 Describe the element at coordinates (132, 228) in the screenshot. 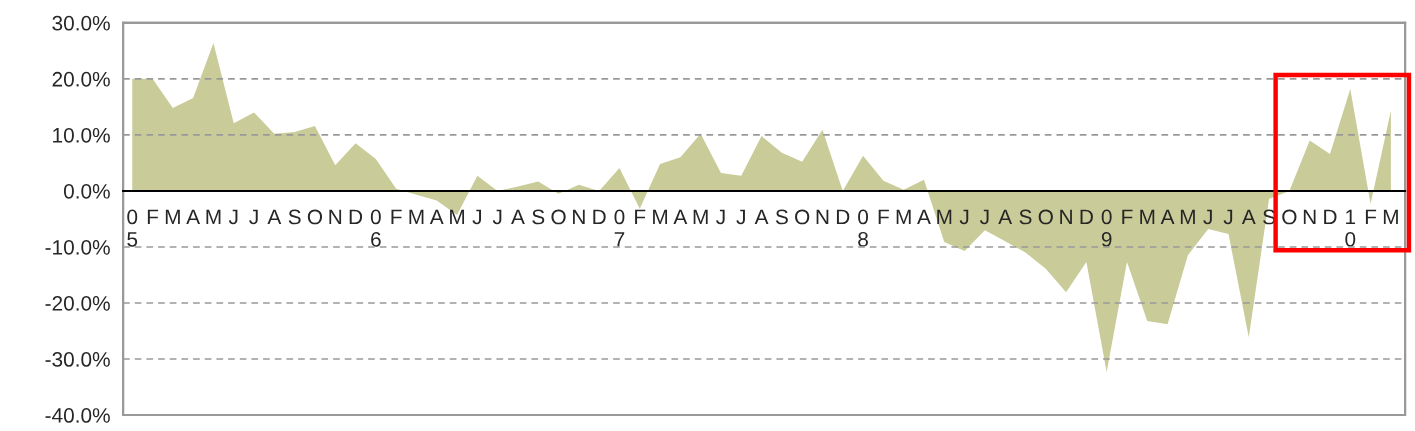

I see `x-tick-label: 0 5` at that location.